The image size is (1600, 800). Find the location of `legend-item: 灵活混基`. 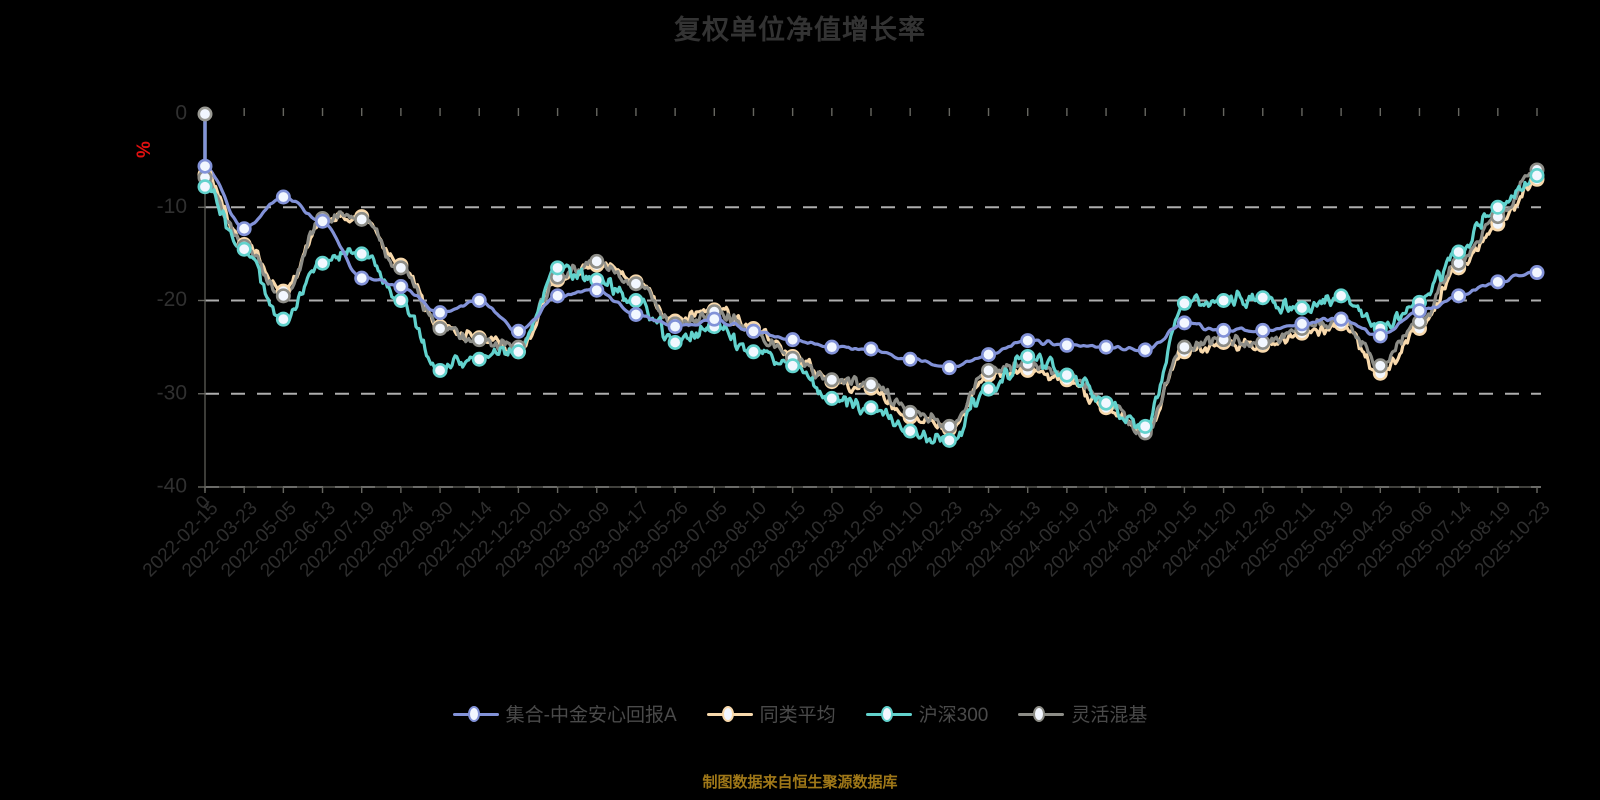

legend-item: 灵活混基 is located at coordinates (1082, 713).